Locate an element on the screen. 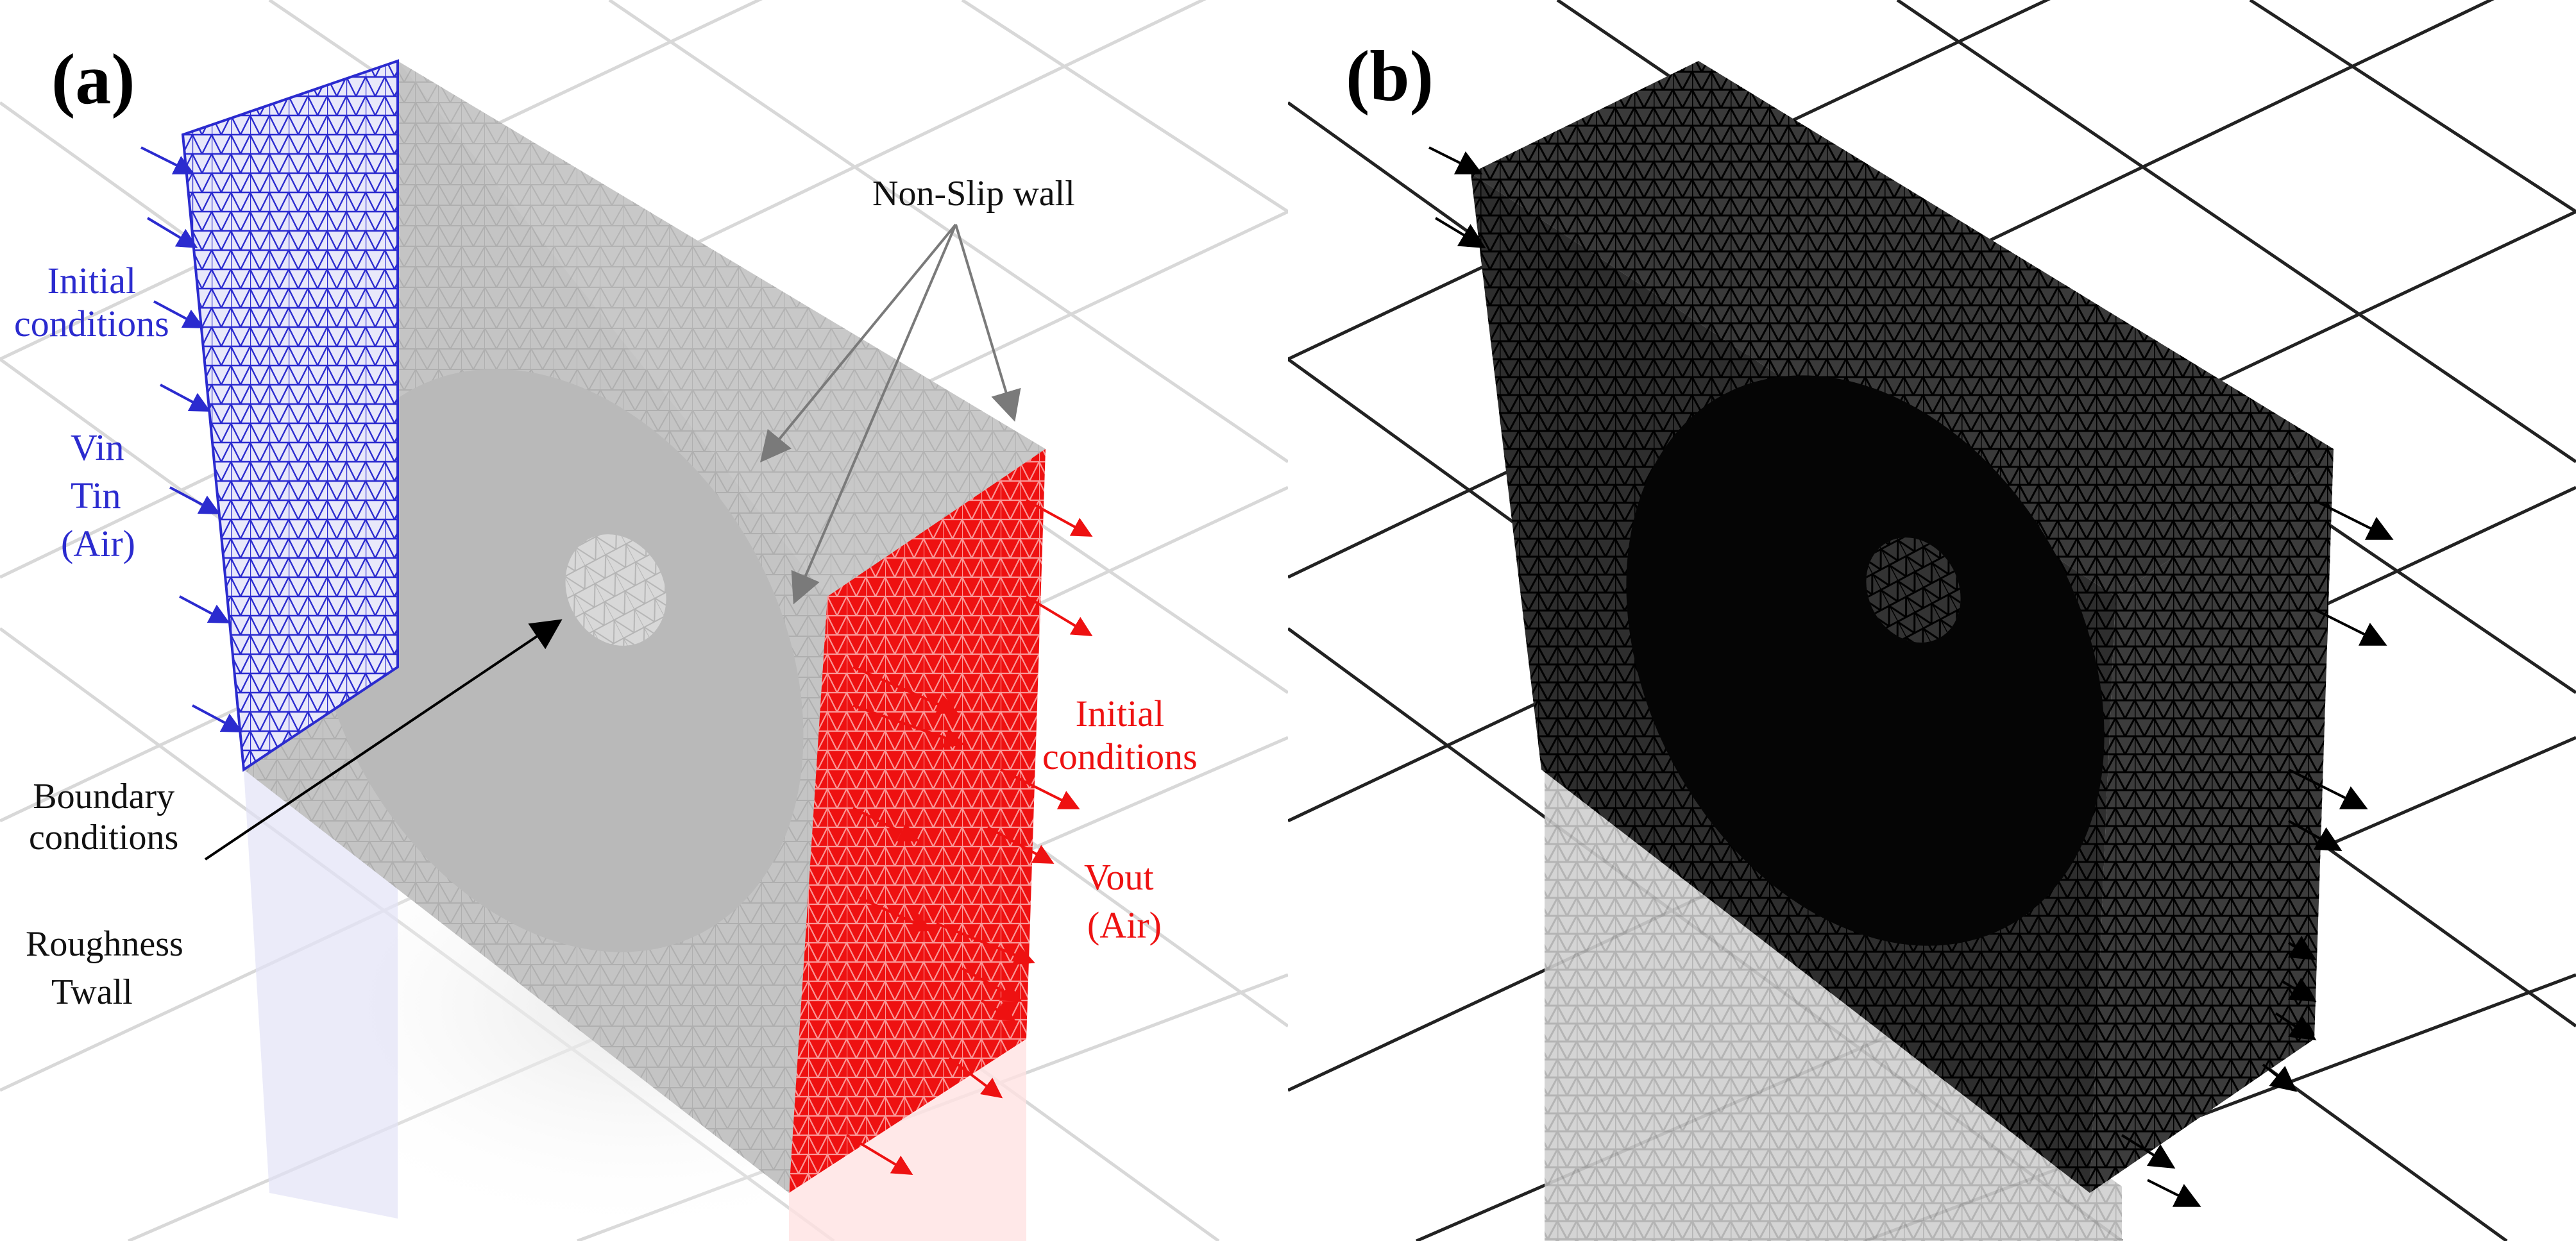  obstacle-body is located at coordinates (558, 660).